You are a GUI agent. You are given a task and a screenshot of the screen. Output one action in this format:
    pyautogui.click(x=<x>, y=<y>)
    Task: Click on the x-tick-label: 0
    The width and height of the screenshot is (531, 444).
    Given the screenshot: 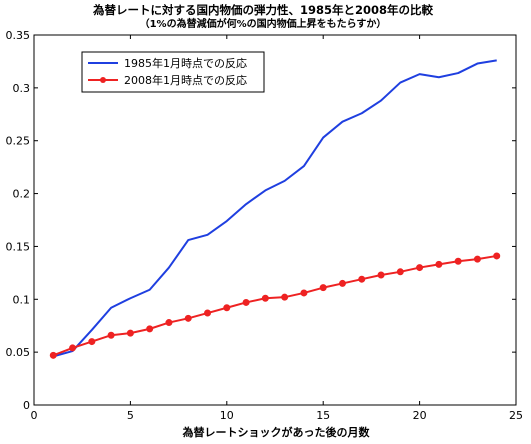 What is the action you would take?
    pyautogui.click(x=34, y=415)
    